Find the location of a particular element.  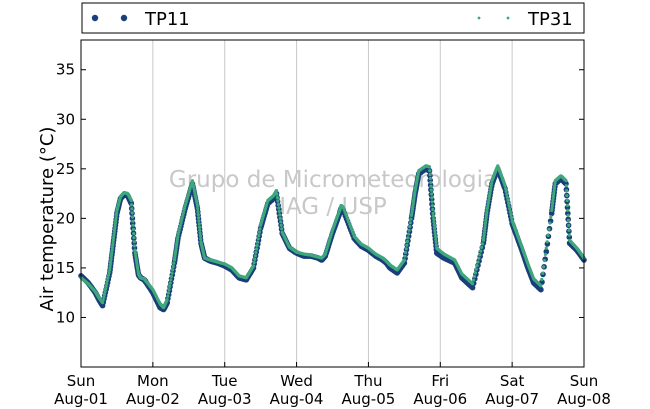

legend-entry-tp11: TP11 is located at coordinates (140, 19).